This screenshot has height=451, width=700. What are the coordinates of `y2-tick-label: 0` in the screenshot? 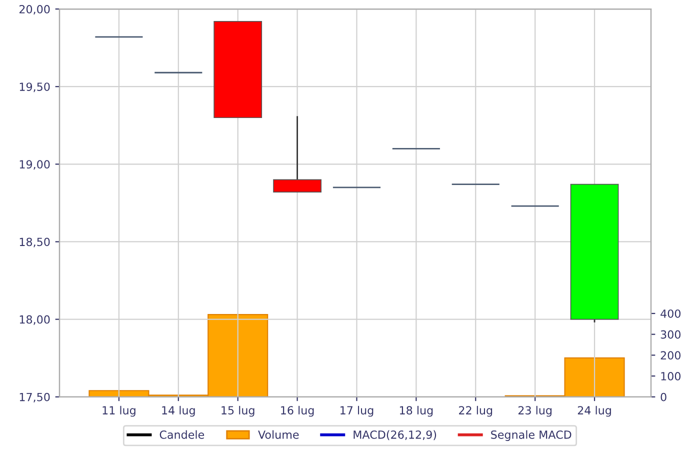 It's located at (663, 397).